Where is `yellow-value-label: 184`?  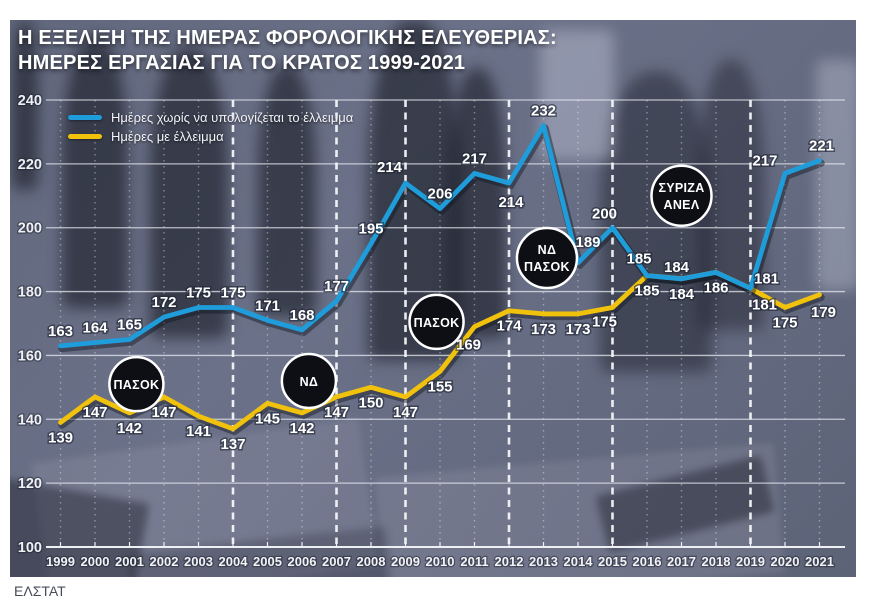 yellow-value-label: 184 is located at coordinates (682, 294).